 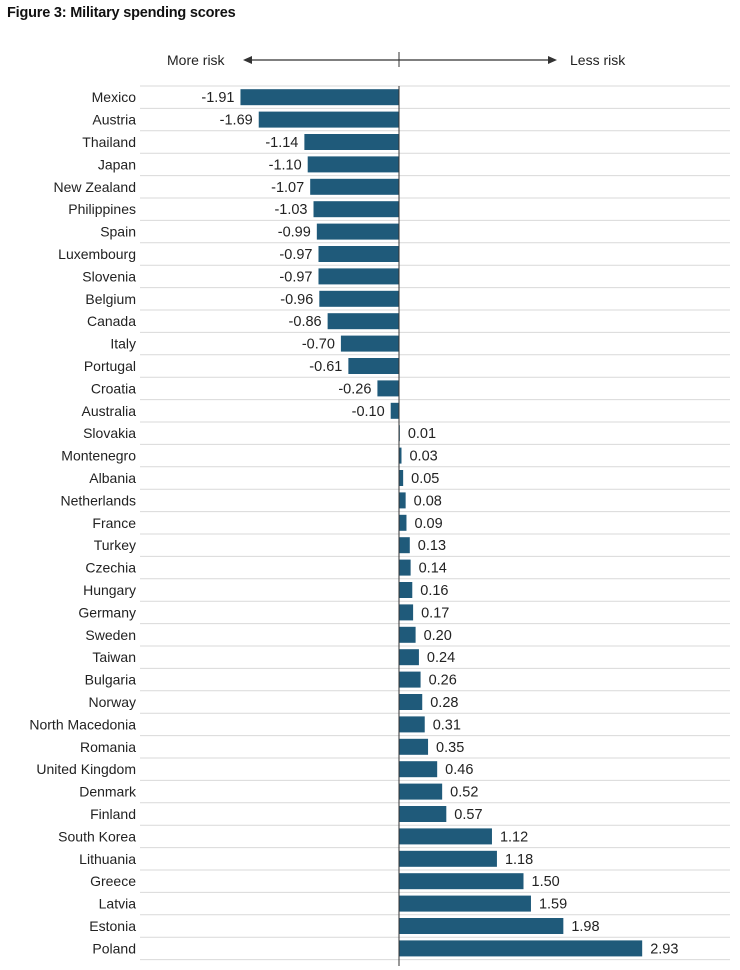 What do you see at coordinates (82, 724) in the screenshot?
I see `category-label: North Macedonia` at bounding box center [82, 724].